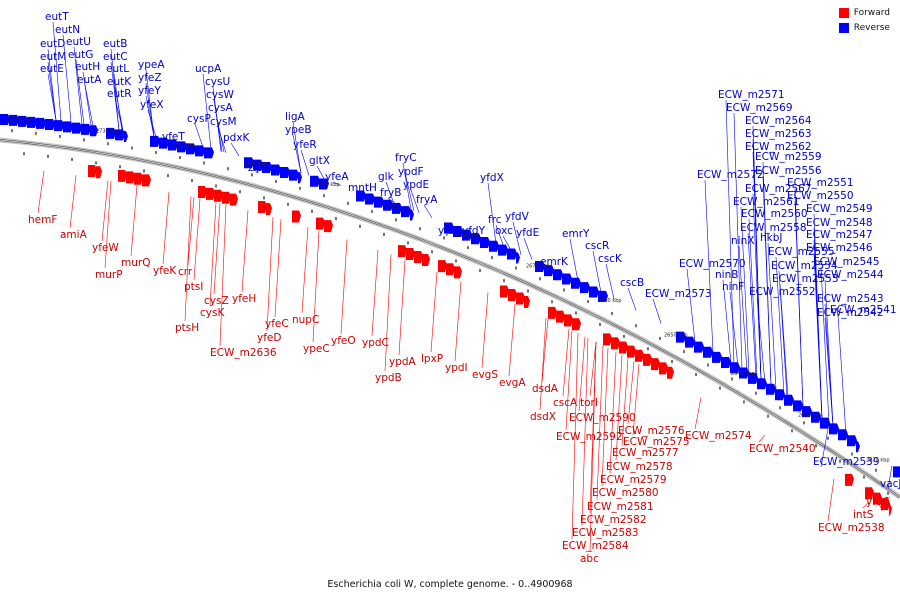  What do you see at coordinates (782, 292) in the screenshot?
I see `reverse-gene-label: ECW_m2552` at bounding box center [782, 292].